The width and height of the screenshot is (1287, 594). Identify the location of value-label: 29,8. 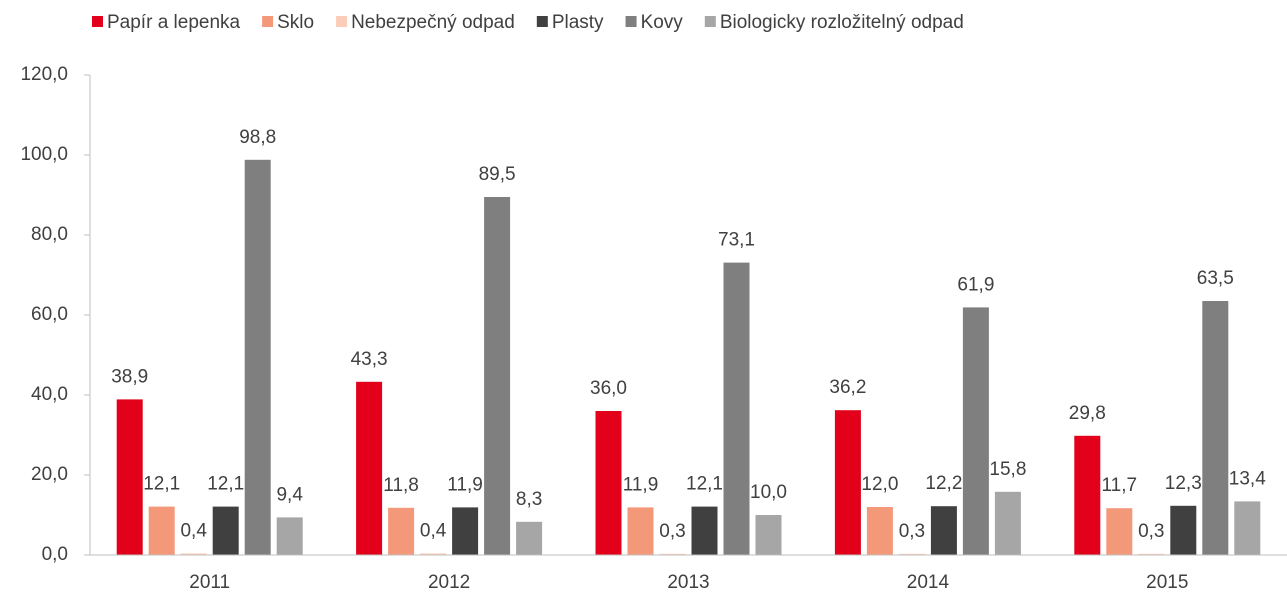
(1087, 413).